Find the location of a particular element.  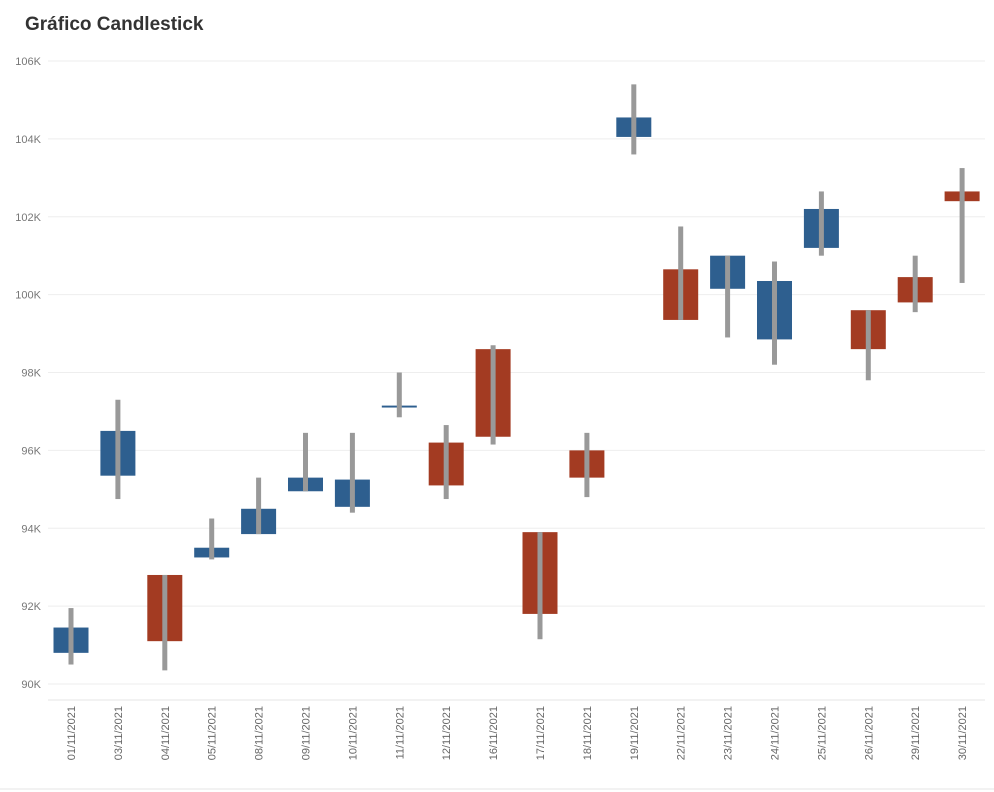

y-tick-label: 98K is located at coordinates (31, 374).